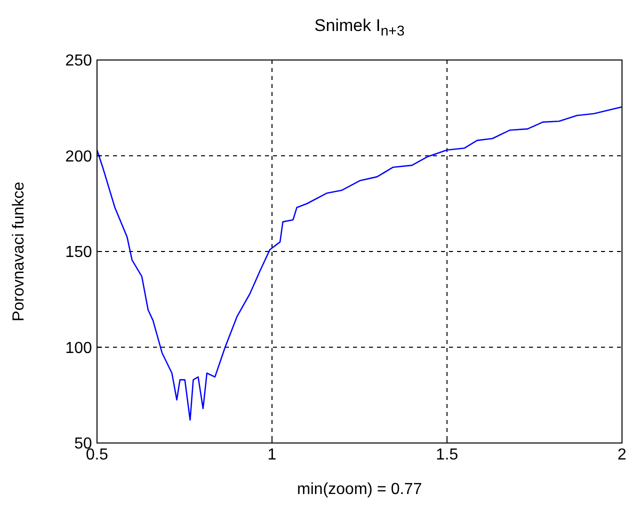 This screenshot has height=508, width=629. Describe the element at coordinates (78, 253) in the screenshot. I see `y-tick-label: 150` at that location.